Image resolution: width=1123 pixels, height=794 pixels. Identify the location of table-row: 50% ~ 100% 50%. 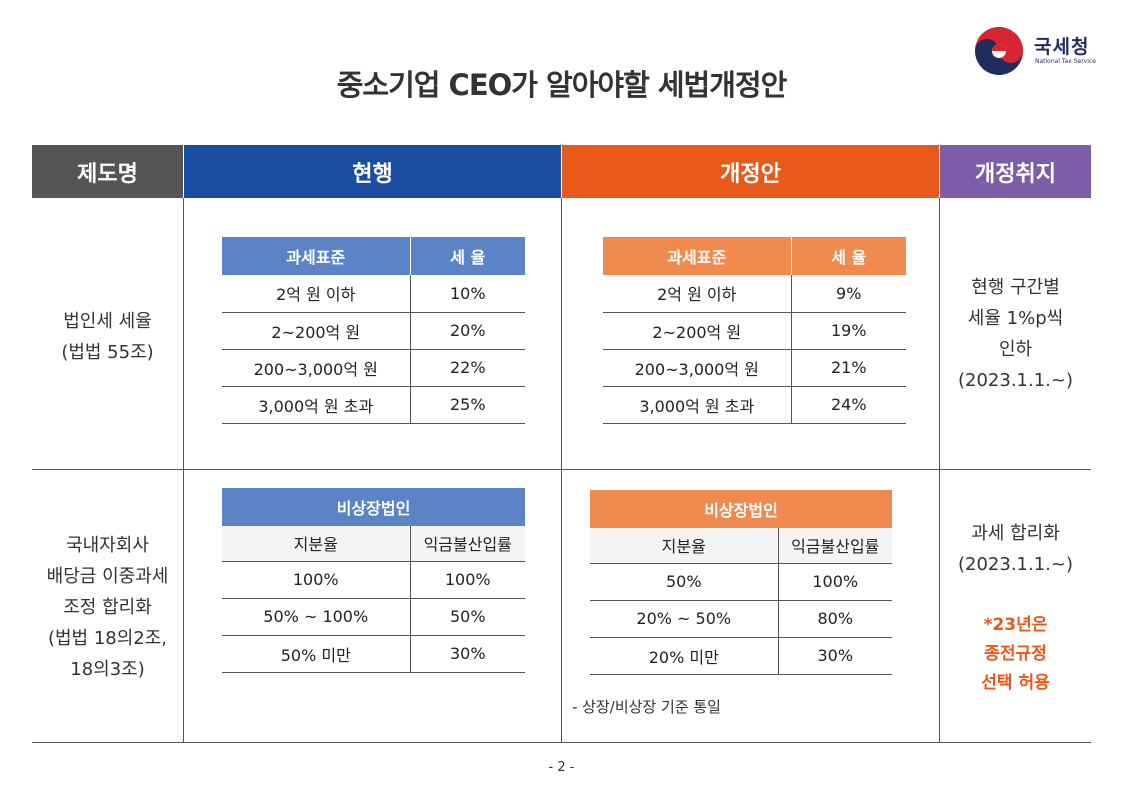
(373, 617).